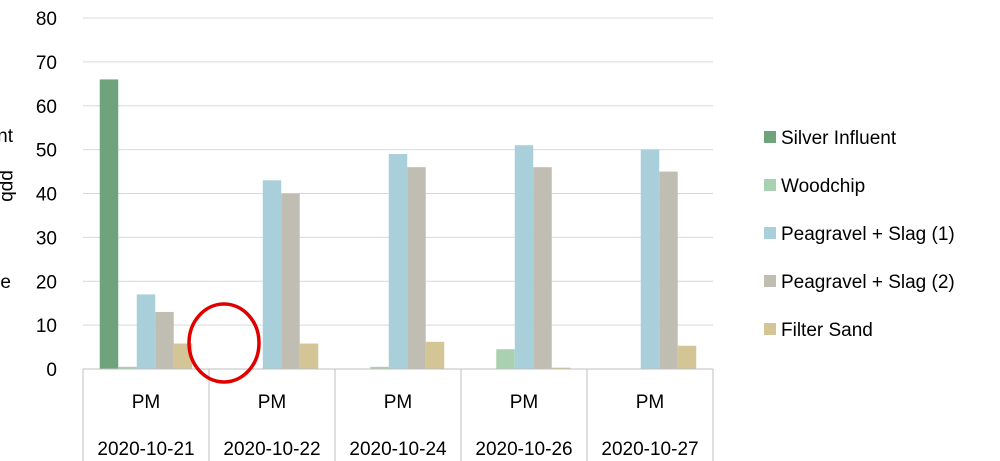 Image resolution: width=1000 pixels, height=461 pixels. What do you see at coordinates (46, 151) in the screenshot?
I see `y-tick-label: 50` at bounding box center [46, 151].